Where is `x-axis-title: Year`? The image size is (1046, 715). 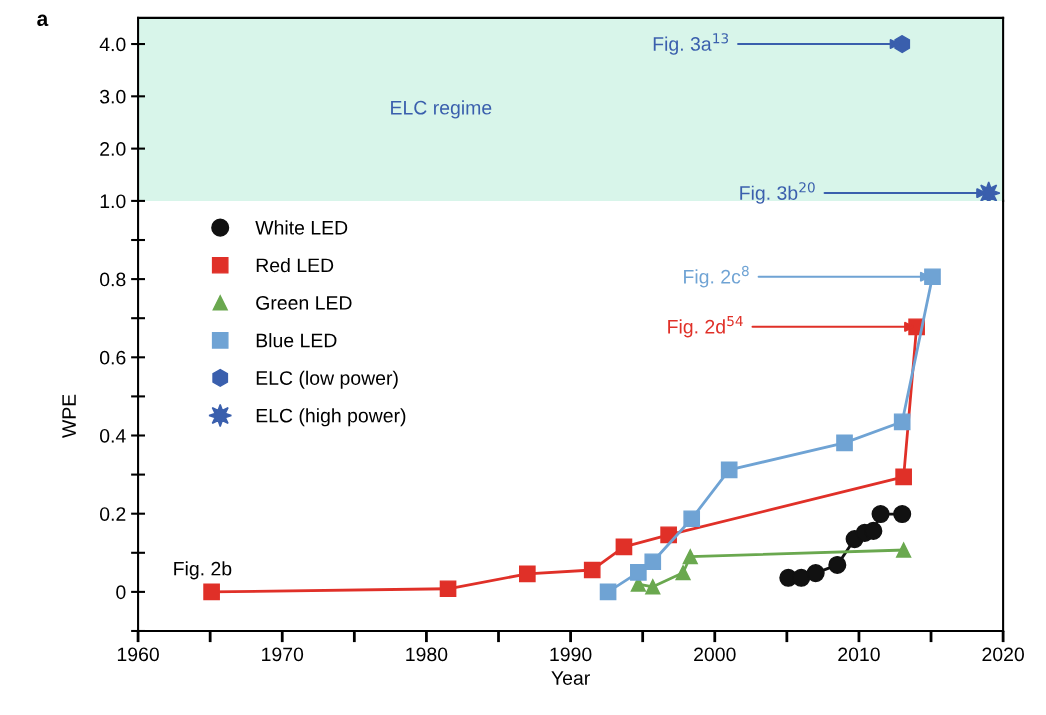
x-axis-title: Year is located at coordinates (570, 678).